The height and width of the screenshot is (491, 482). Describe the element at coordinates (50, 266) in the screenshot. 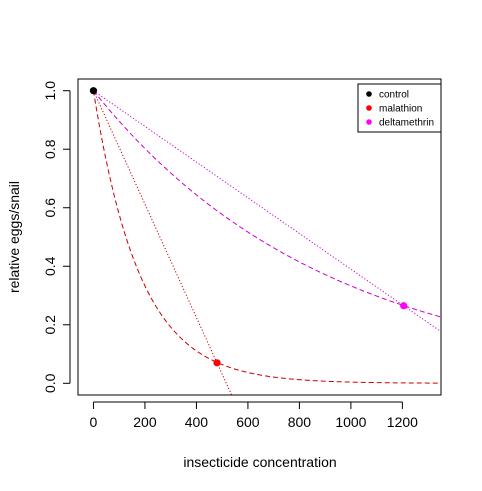

I see `y-tick-label: 0.4` at that location.